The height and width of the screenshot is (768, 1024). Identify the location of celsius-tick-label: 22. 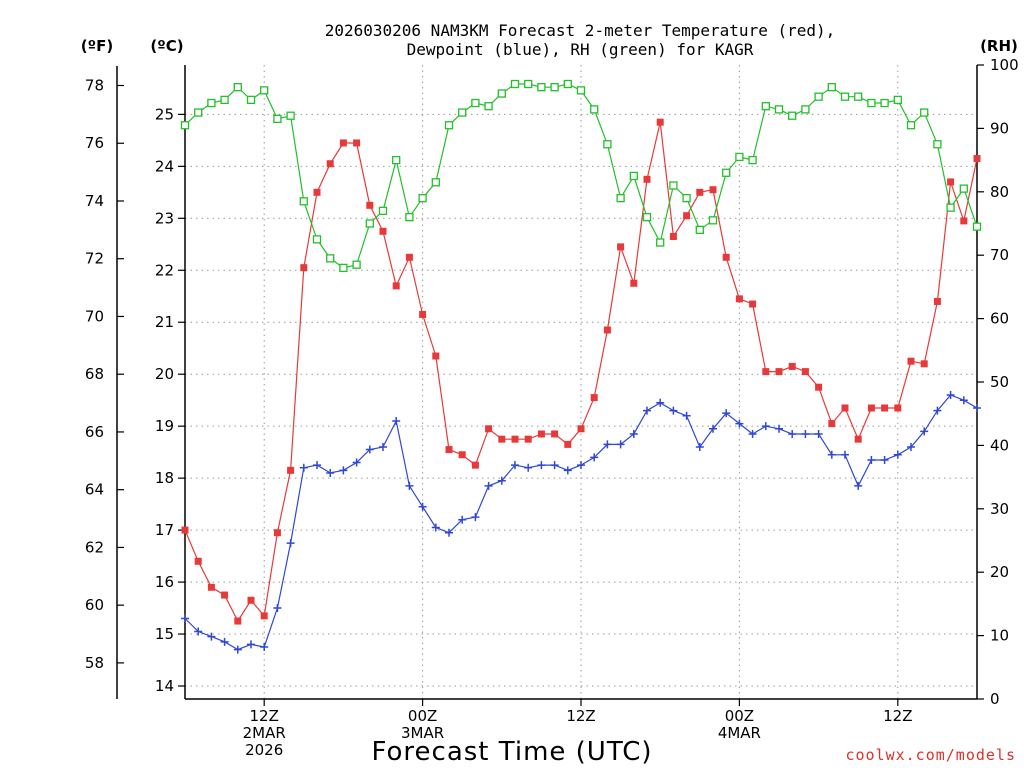
(164, 270).